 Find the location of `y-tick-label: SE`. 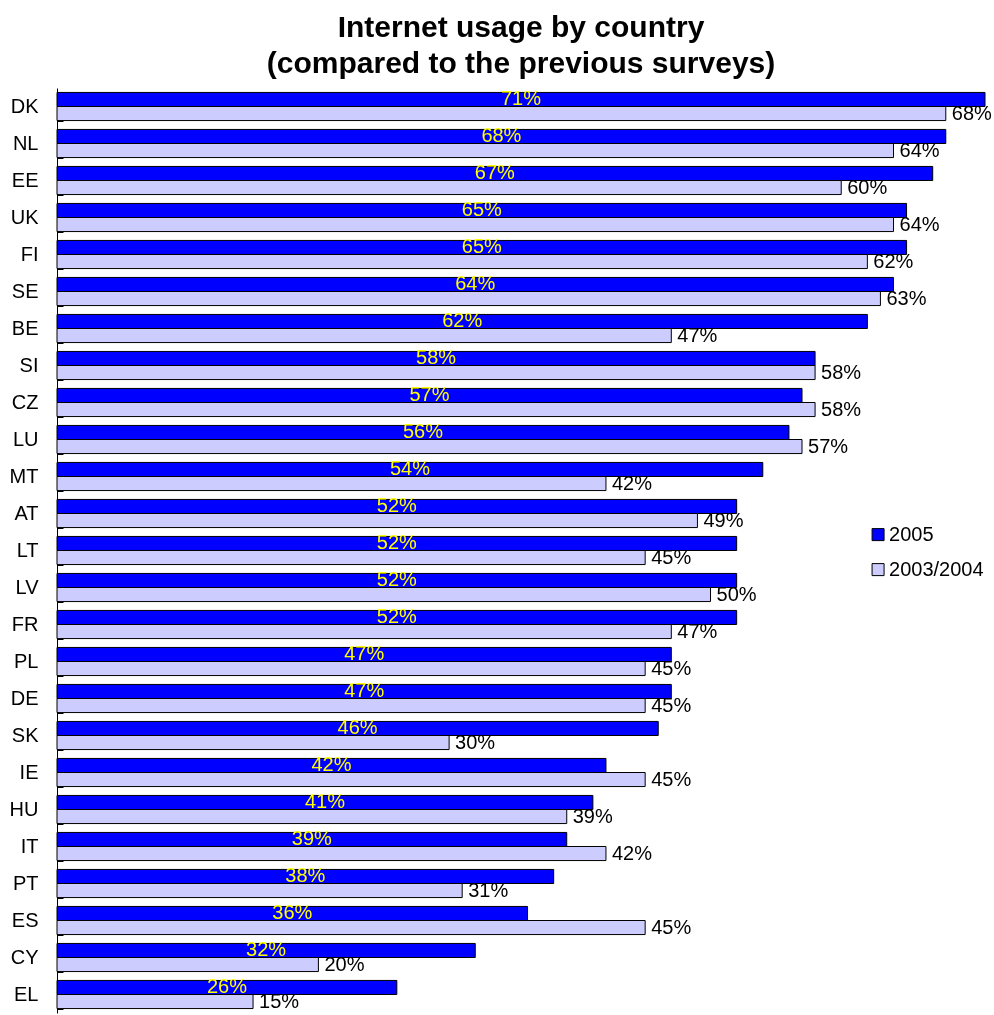

y-tick-label: SE is located at coordinates (25, 291).